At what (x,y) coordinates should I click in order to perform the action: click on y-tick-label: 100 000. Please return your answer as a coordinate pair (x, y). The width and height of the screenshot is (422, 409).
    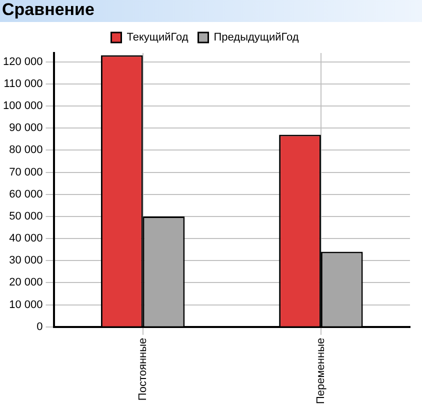
    Looking at the image, I should click on (22, 106).